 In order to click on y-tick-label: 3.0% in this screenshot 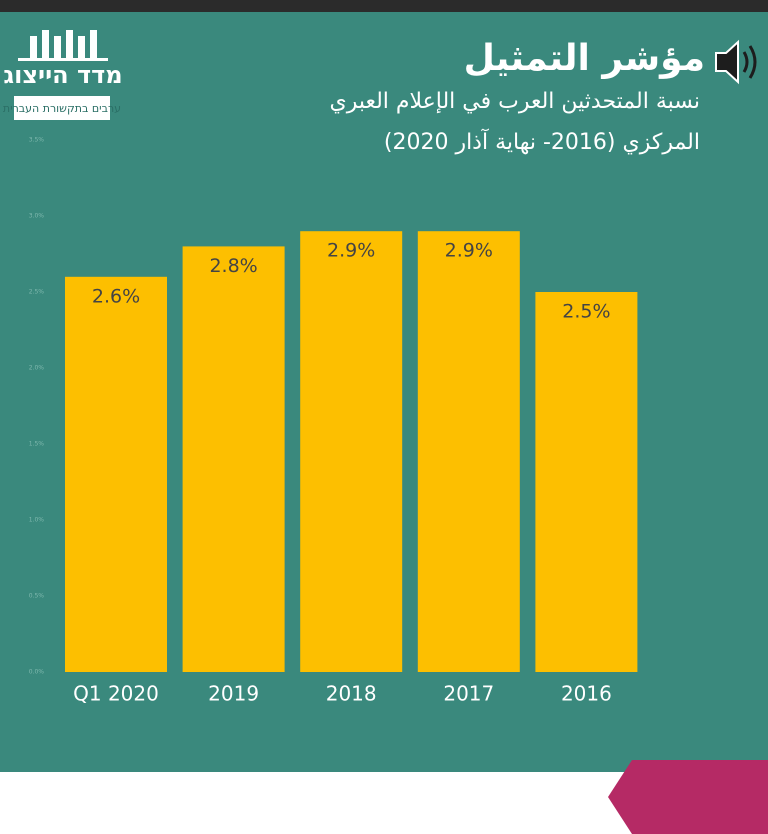, I will do `click(37, 216)`.